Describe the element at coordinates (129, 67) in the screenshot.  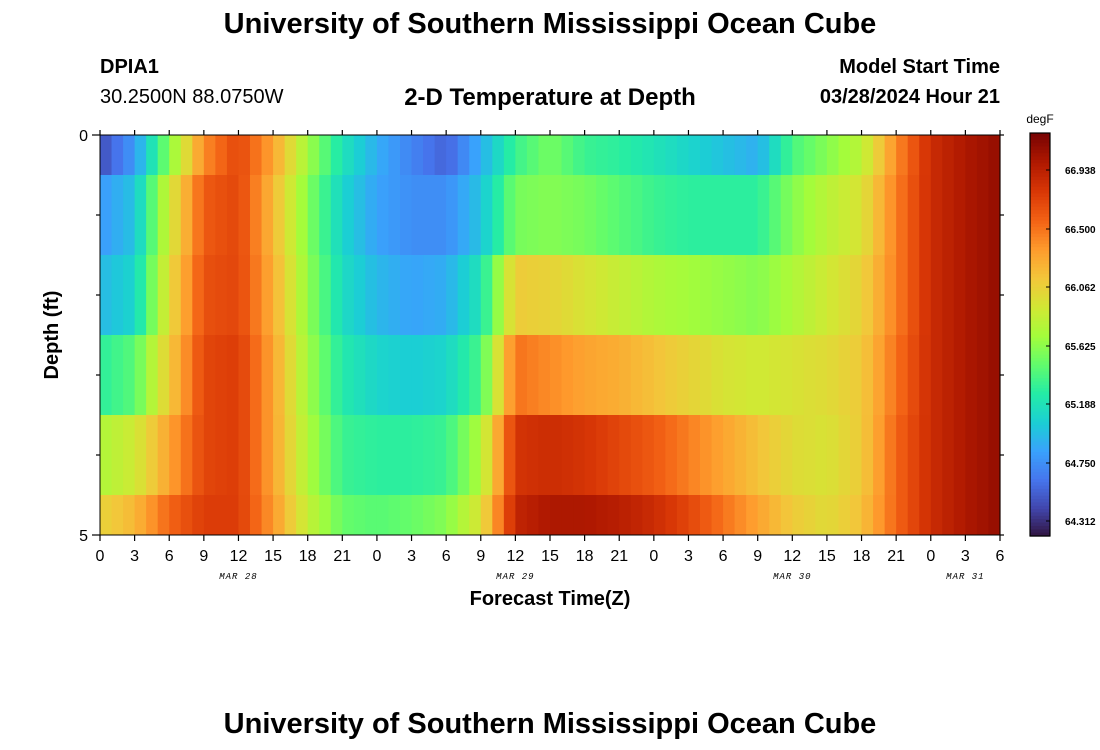
I see `station-id: DPIA1` at that location.